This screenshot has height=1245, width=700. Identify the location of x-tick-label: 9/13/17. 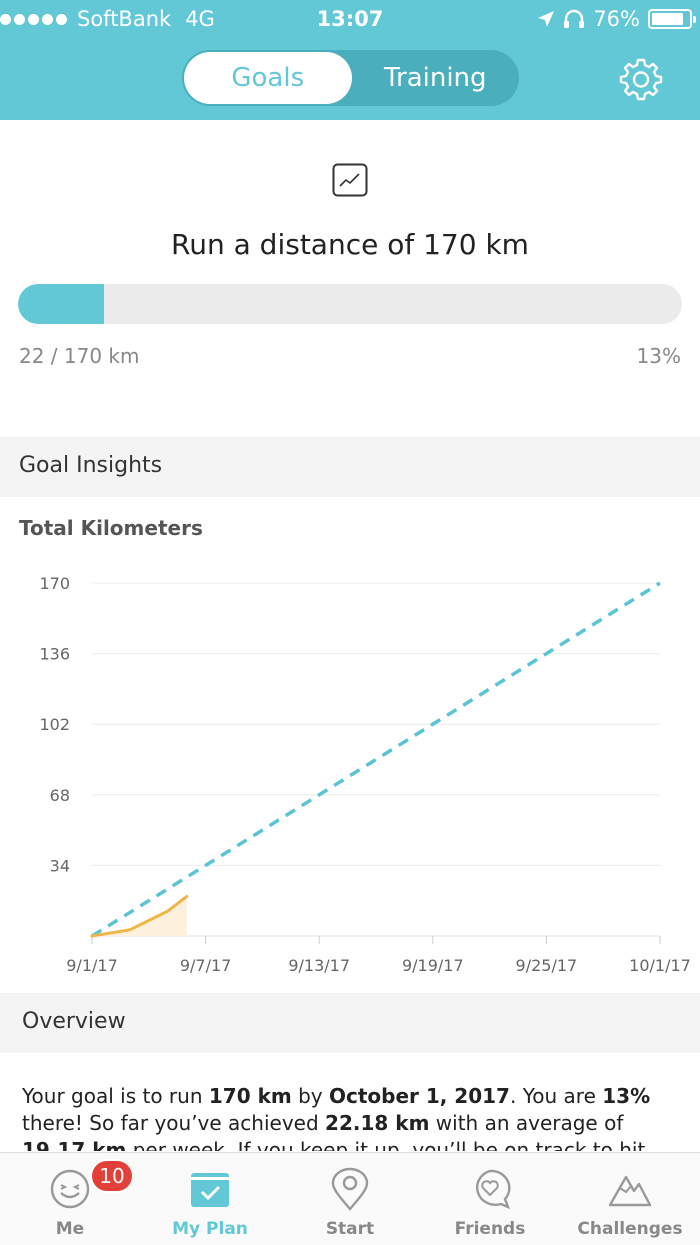
(319, 965).